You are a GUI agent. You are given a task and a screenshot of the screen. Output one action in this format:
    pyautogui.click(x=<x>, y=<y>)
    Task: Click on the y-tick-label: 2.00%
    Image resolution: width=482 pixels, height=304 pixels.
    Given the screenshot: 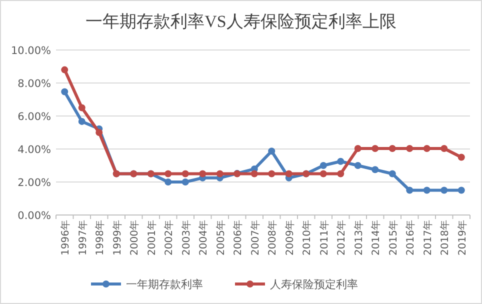 What is the action you would take?
    pyautogui.click(x=35, y=183)
    